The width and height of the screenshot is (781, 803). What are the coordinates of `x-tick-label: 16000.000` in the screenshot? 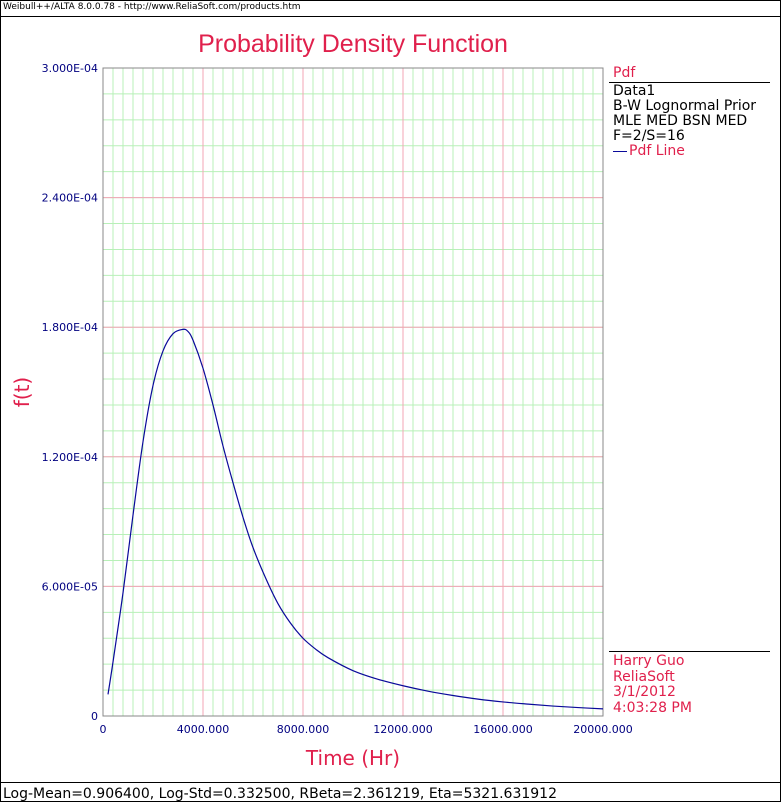 It's located at (503, 729).